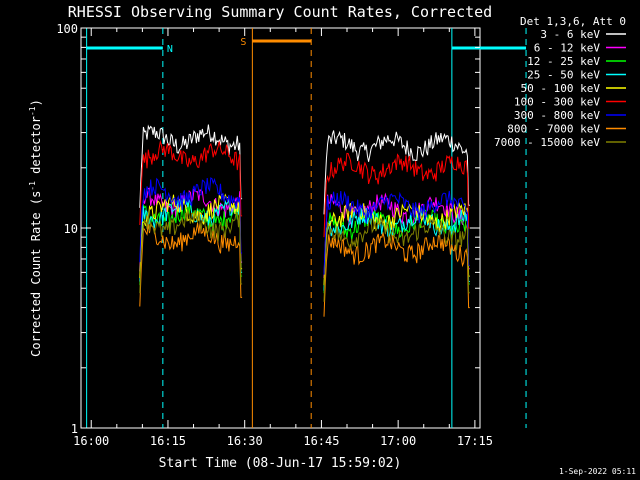 This screenshot has width=640, height=480. Describe the element at coordinates (243, 42) in the screenshot. I see `flag-label: S` at that location.